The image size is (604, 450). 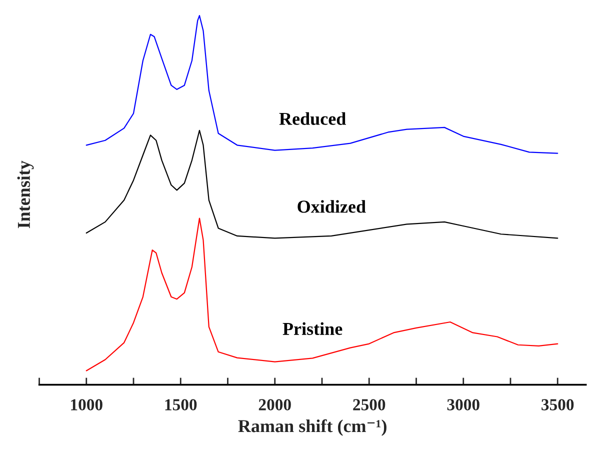 I want to click on x-tick-label: 3500, so click(x=558, y=404).